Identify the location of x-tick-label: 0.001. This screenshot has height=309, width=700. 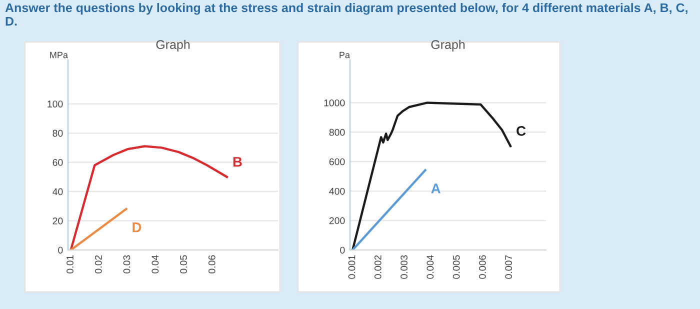
(352, 267).